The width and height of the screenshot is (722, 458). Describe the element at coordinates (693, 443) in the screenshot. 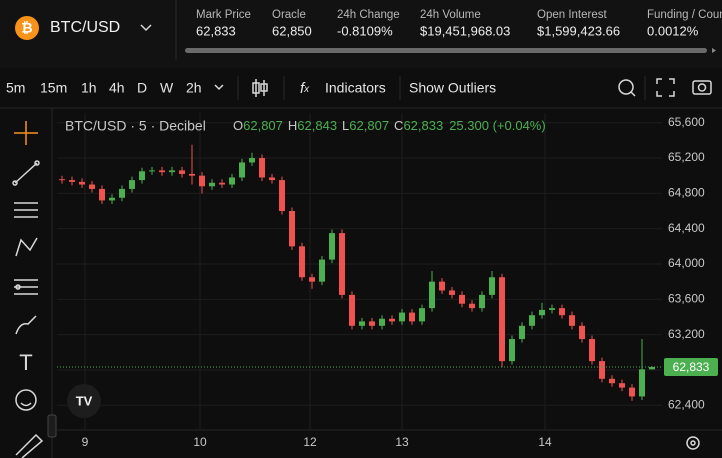

I see `settings-icon` at that location.